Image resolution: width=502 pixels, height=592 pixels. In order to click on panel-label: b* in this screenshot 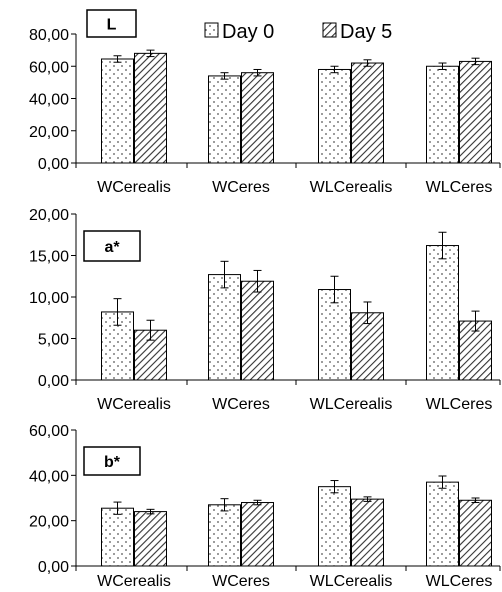, I will do `click(112, 462)`.